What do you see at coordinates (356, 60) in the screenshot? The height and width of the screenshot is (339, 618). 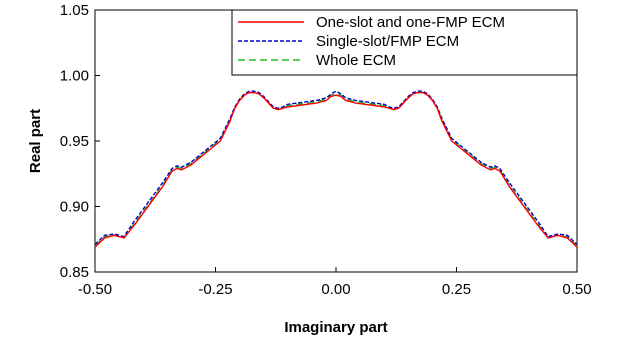 I see `legend-label-3: Whole ECM` at bounding box center [356, 60].